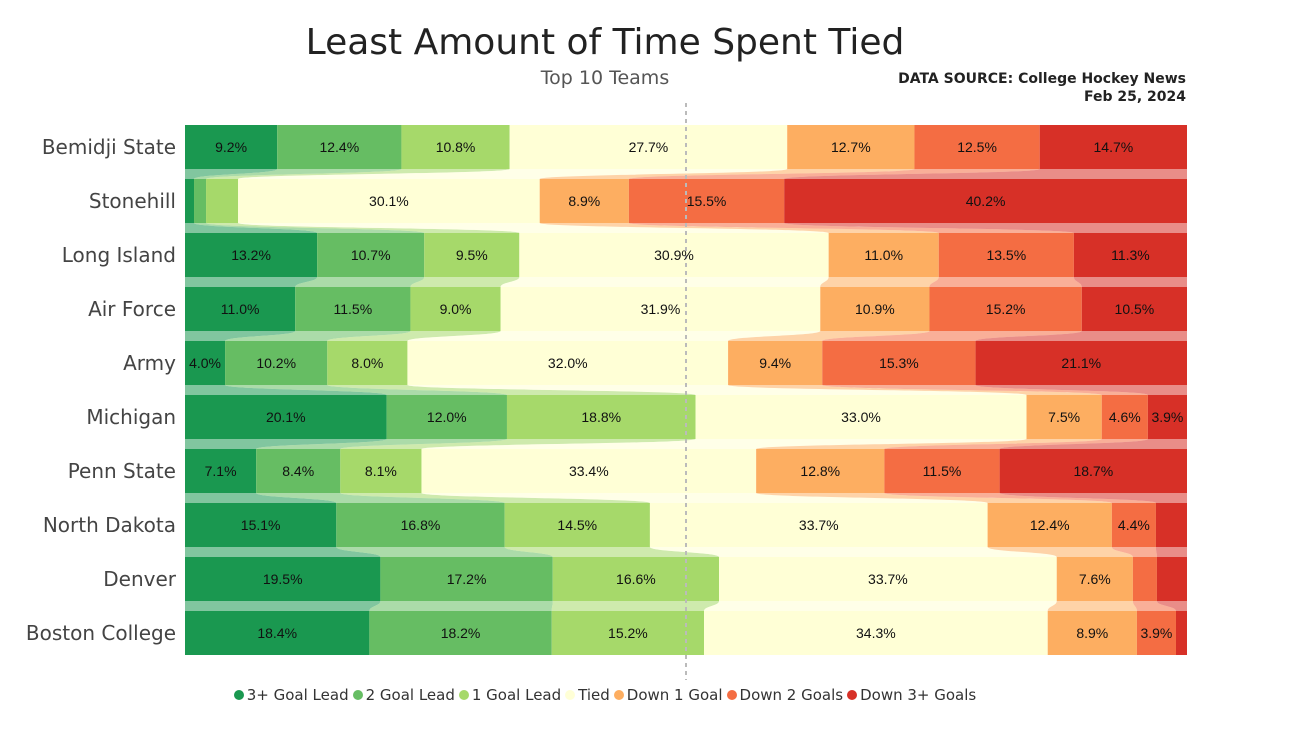 This screenshot has height=751, width=1290. Describe the element at coordinates (132, 309) in the screenshot. I see `category-label: Air Force` at that location.